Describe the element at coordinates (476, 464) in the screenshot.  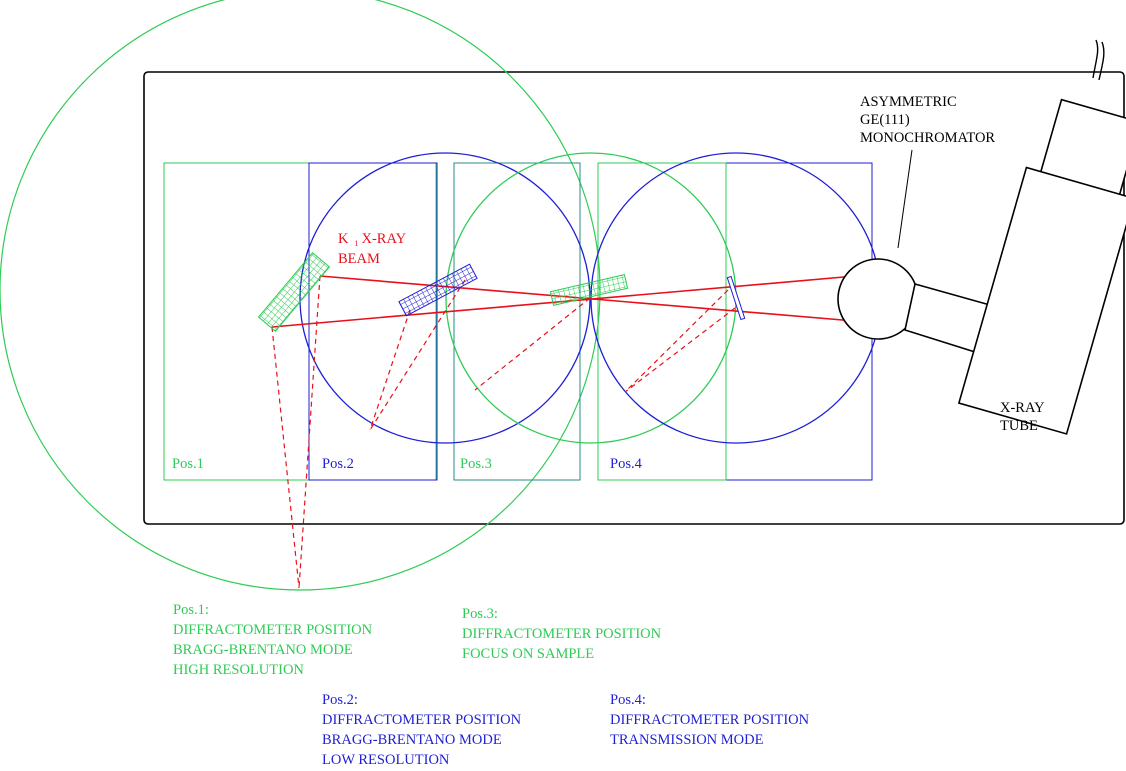
I see `pos3-label: Pos.3` at that location.